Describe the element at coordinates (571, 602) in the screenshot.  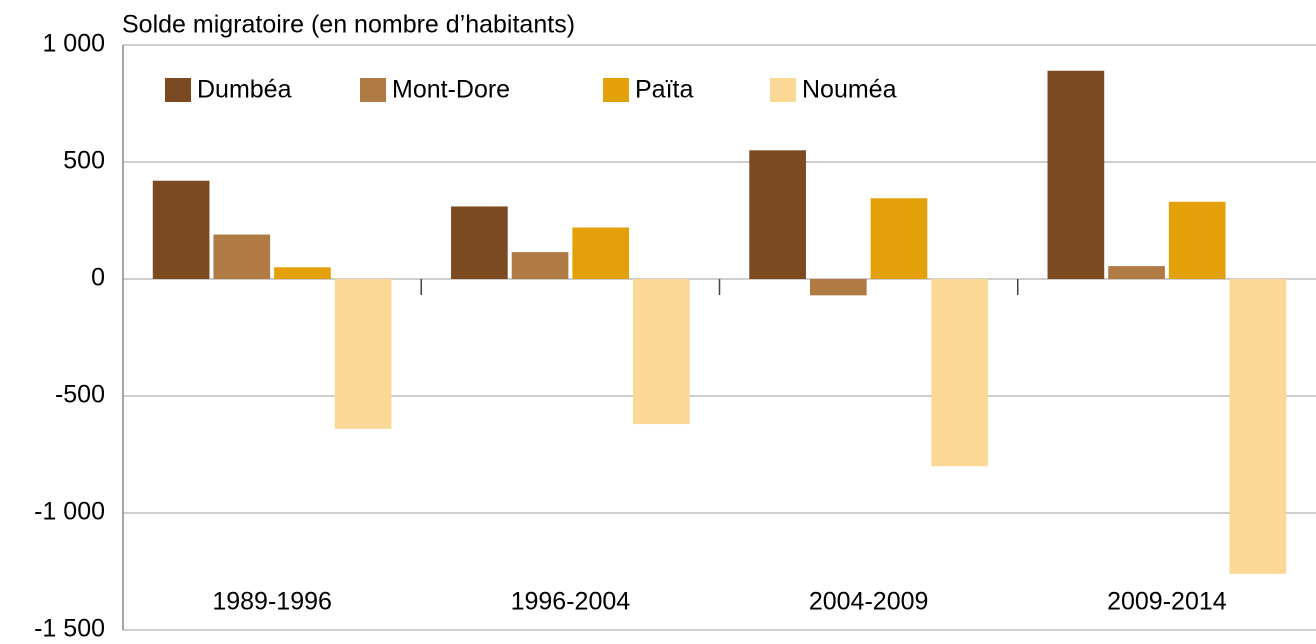
I see `x-tick-label: 1996-2004` at that location.